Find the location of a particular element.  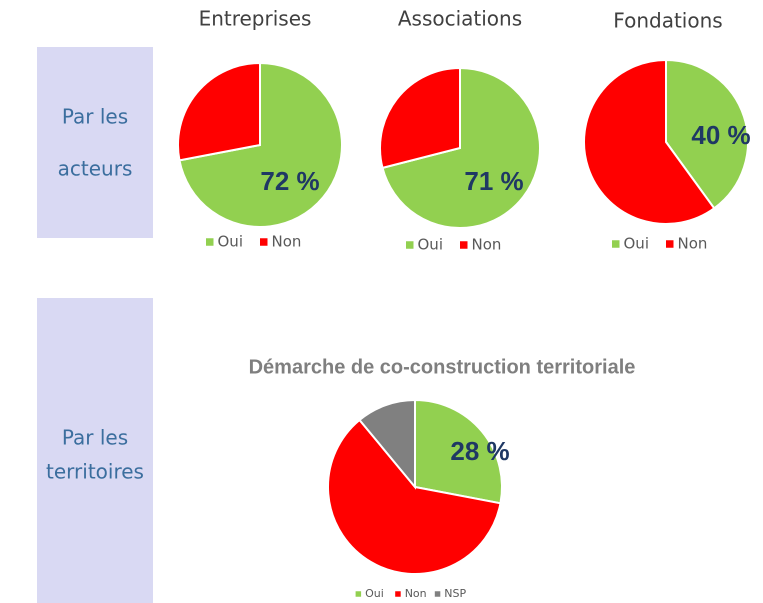

legend-label: NSP is located at coordinates (455, 593).